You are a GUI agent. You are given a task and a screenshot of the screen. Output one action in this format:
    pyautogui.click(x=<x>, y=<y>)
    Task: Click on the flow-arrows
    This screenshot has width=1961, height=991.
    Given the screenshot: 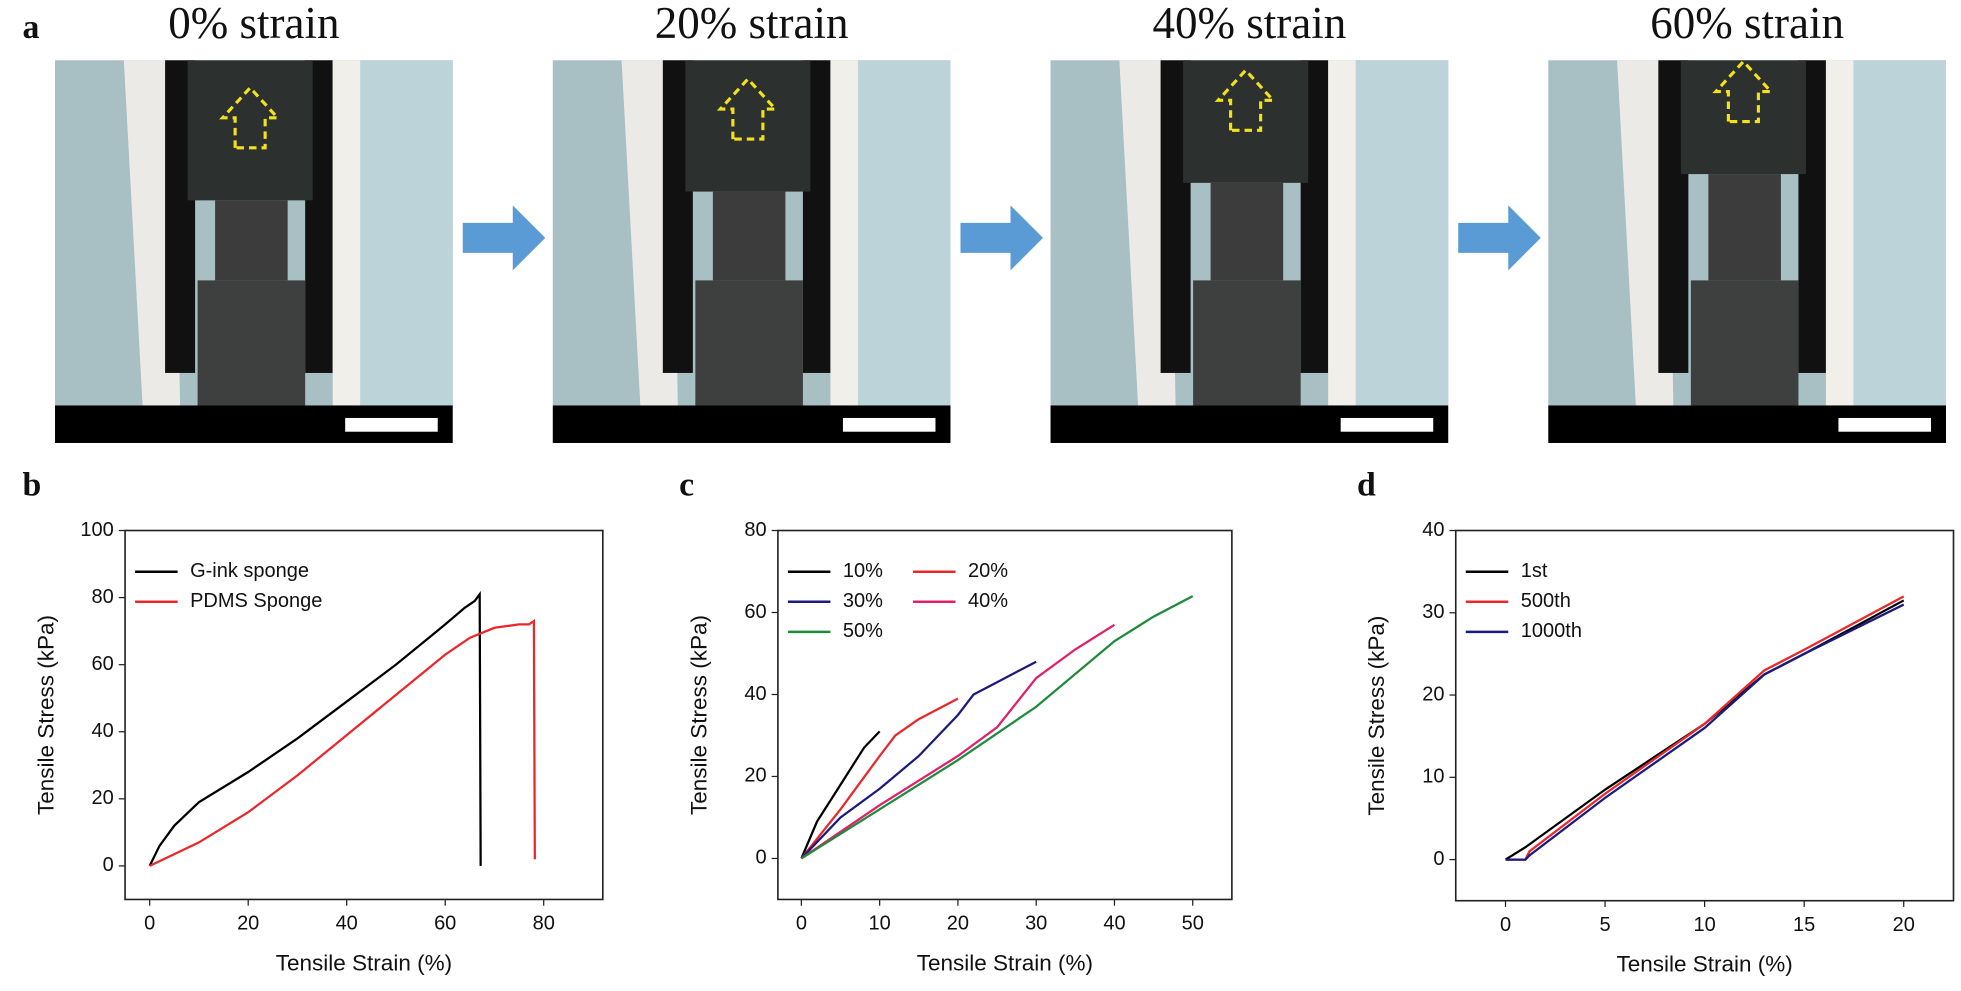 What is the action you would take?
    pyautogui.click(x=1001, y=238)
    